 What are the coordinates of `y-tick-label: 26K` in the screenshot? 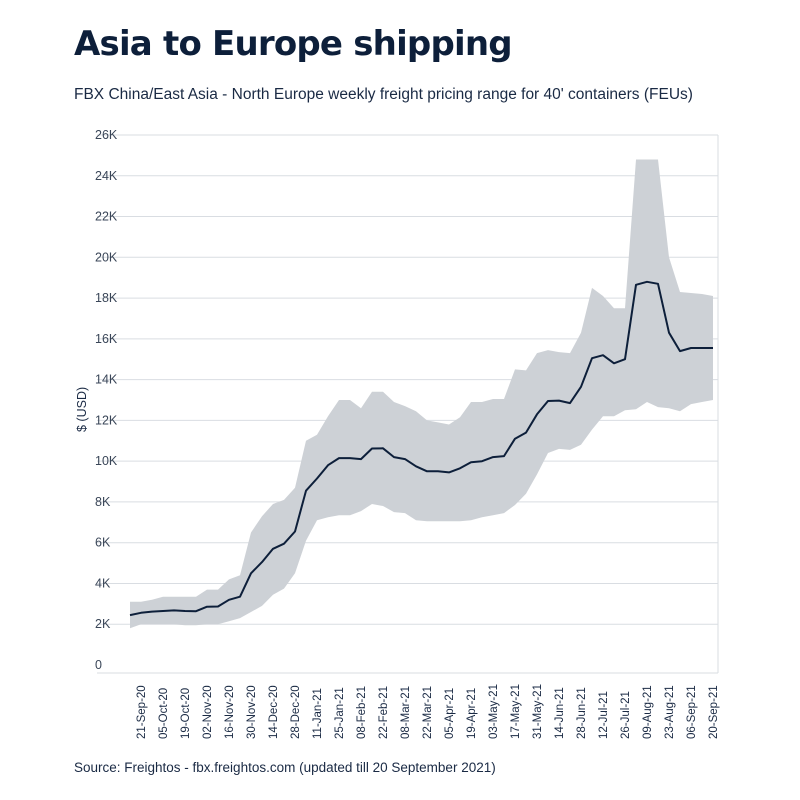 It's located at (106, 135).